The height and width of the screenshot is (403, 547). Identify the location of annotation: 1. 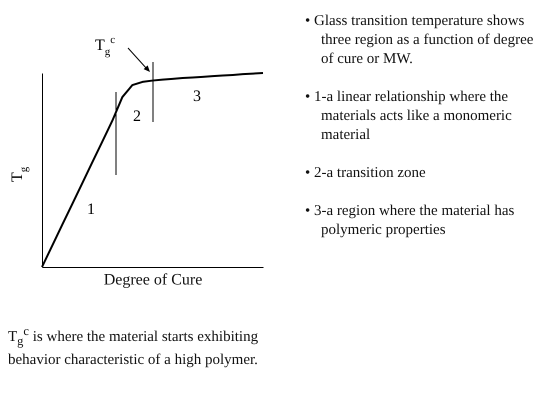
(91, 209).